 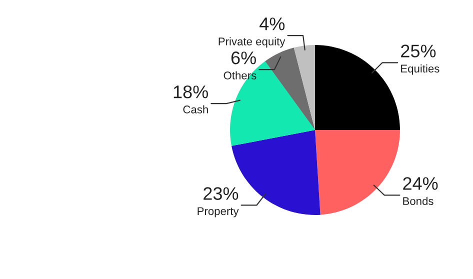 What do you see at coordinates (243, 57) in the screenshot?
I see `data-label: 6%` at bounding box center [243, 57].